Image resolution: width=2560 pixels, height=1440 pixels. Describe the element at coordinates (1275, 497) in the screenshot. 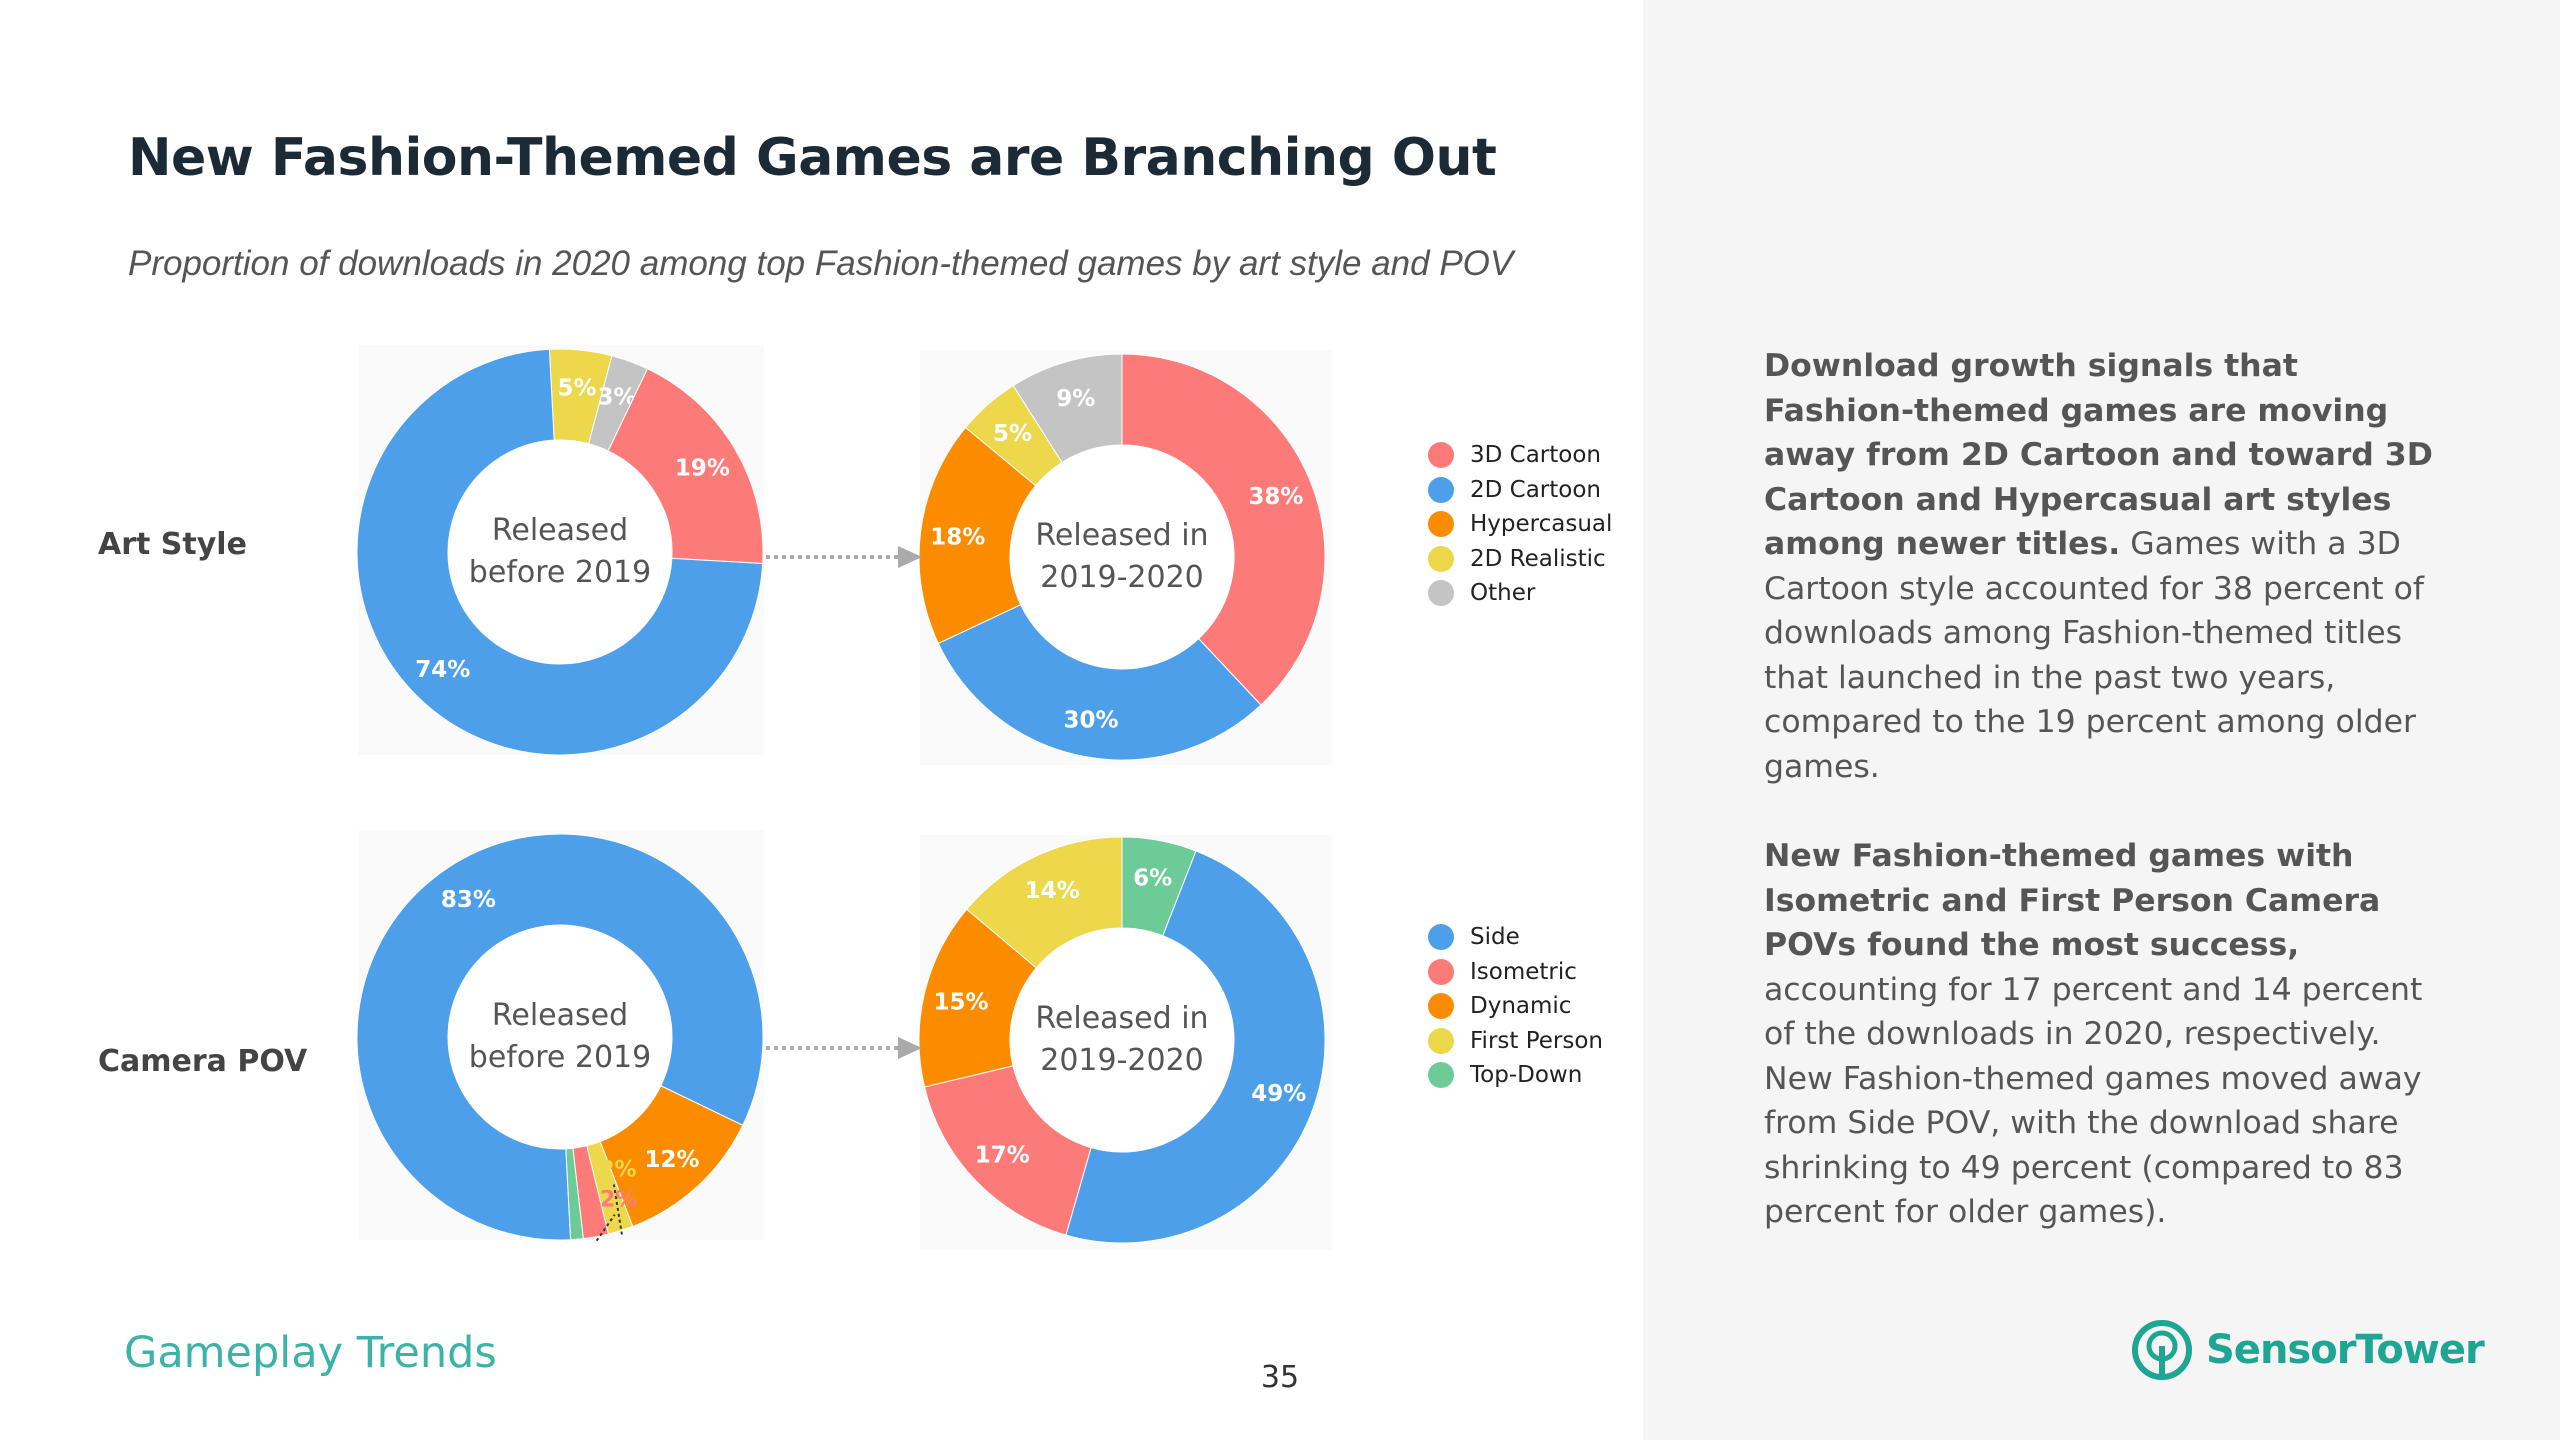

I see `slice-data-label: 38%` at that location.